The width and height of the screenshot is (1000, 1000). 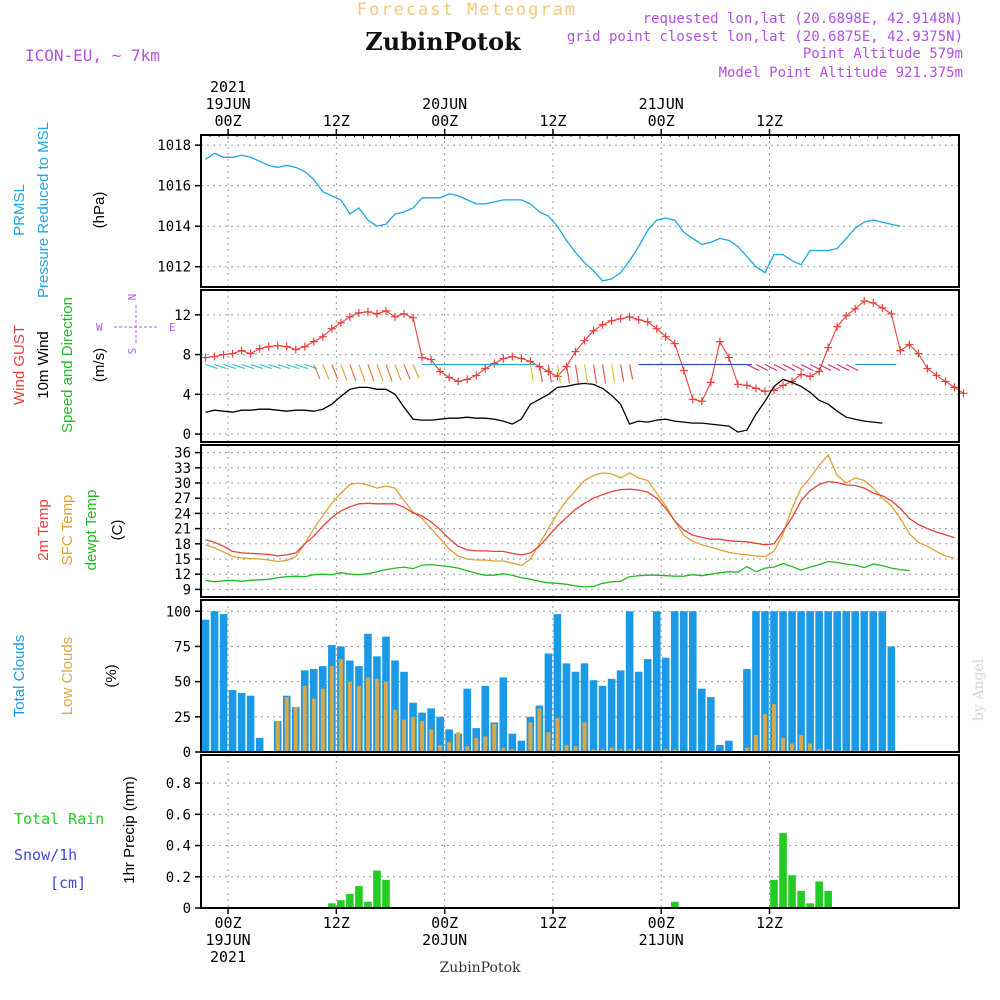 I want to click on ytick-label: 0.6, so click(x=178, y=815).